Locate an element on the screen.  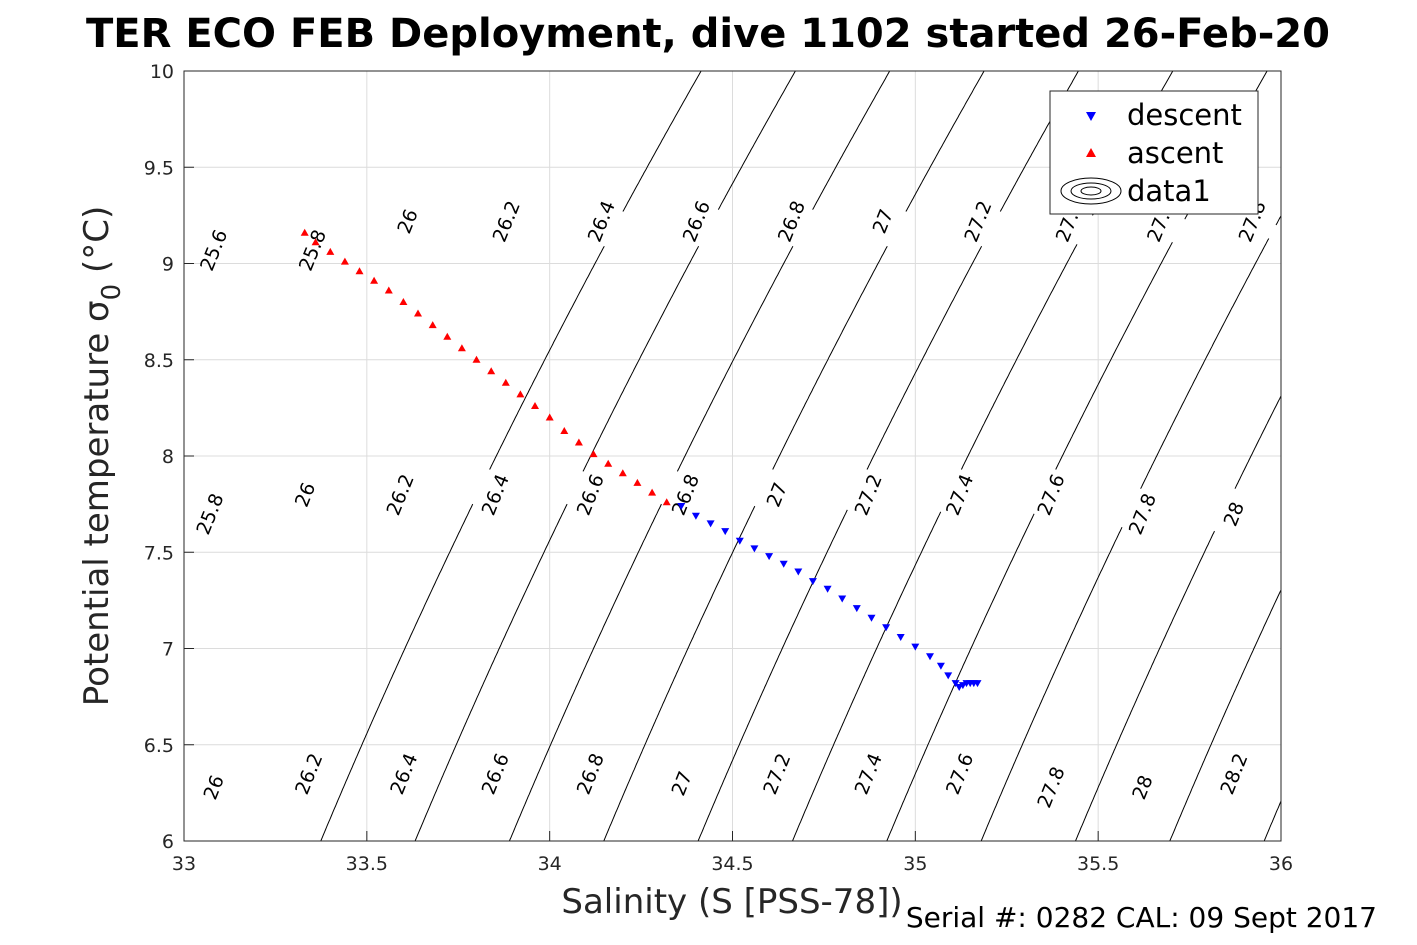
legend-box is located at coordinates (1154, 152).